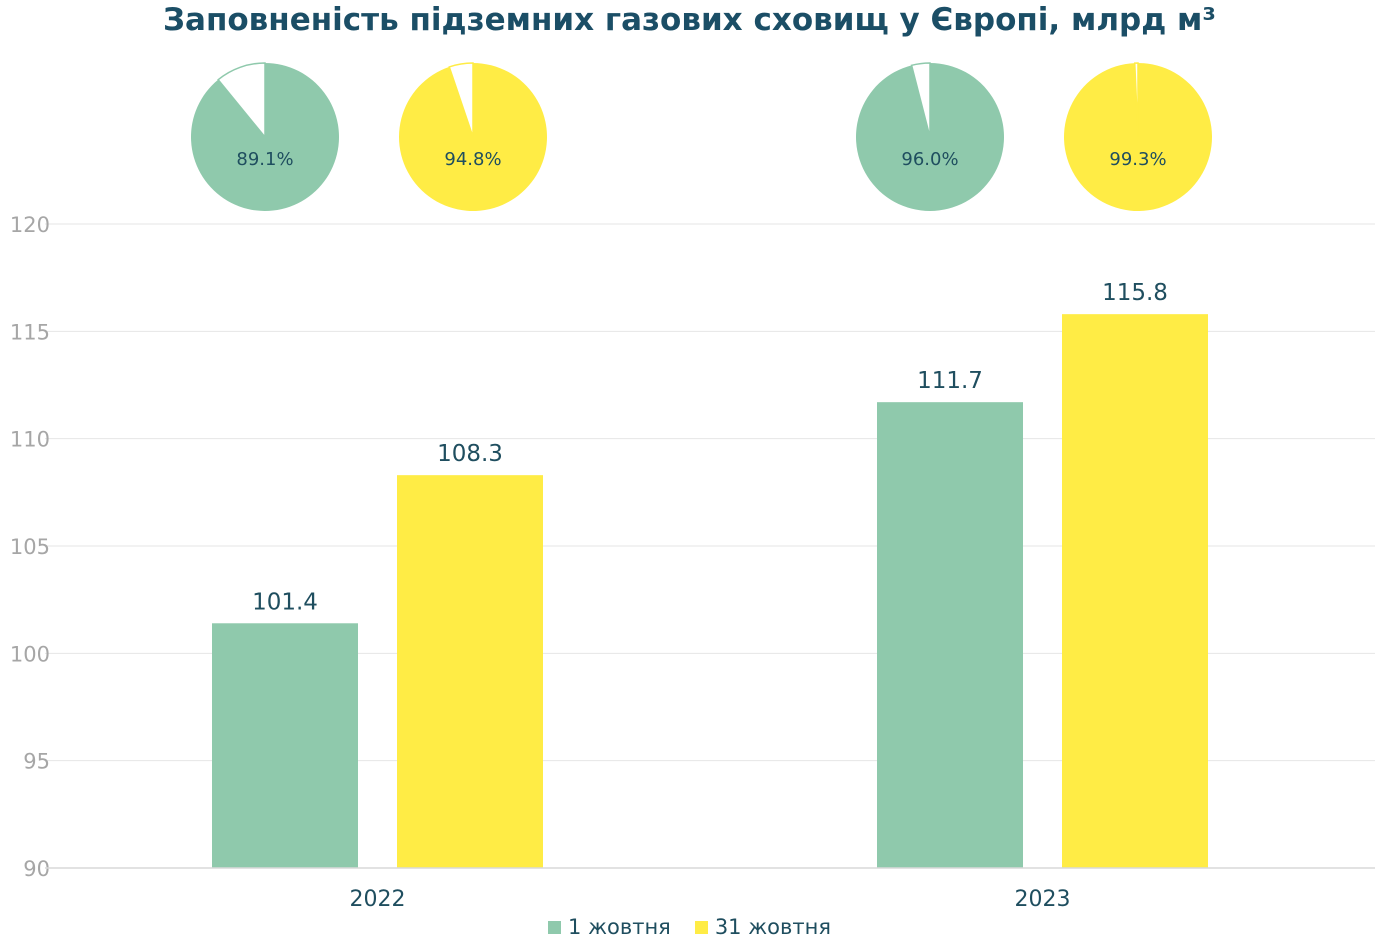 The width and height of the screenshot is (1379, 951). Describe the element at coordinates (30, 332) in the screenshot. I see `y-tick-label: 115` at that location.